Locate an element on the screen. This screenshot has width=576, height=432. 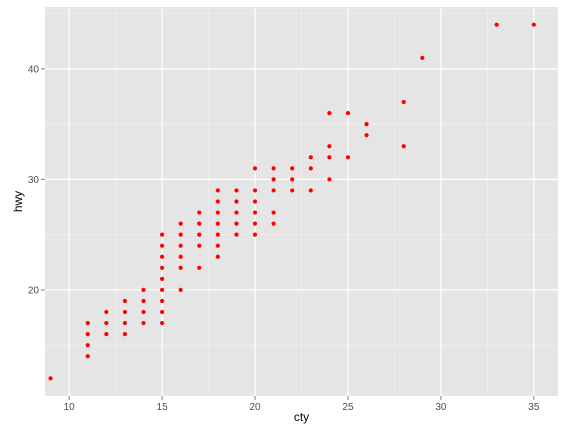
x-tick-label: 15 is located at coordinates (163, 407).